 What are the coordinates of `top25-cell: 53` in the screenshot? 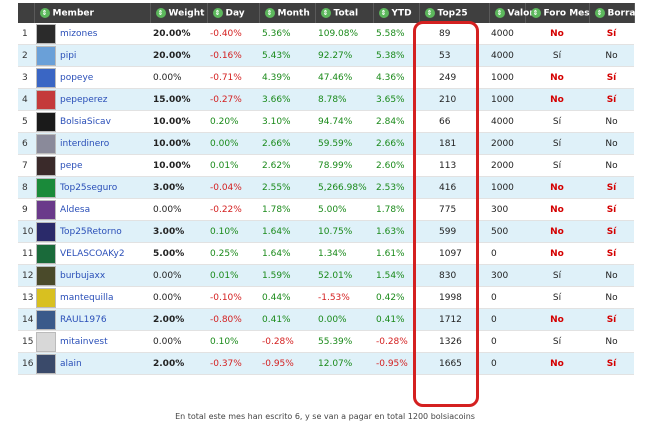 It's located at (454, 55).